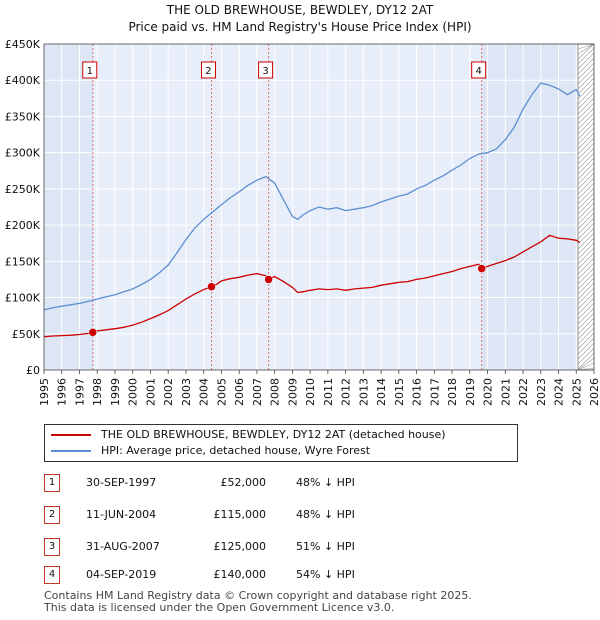 The height and width of the screenshot is (620, 600). I want to click on sale-label-4: 4, so click(479, 71).